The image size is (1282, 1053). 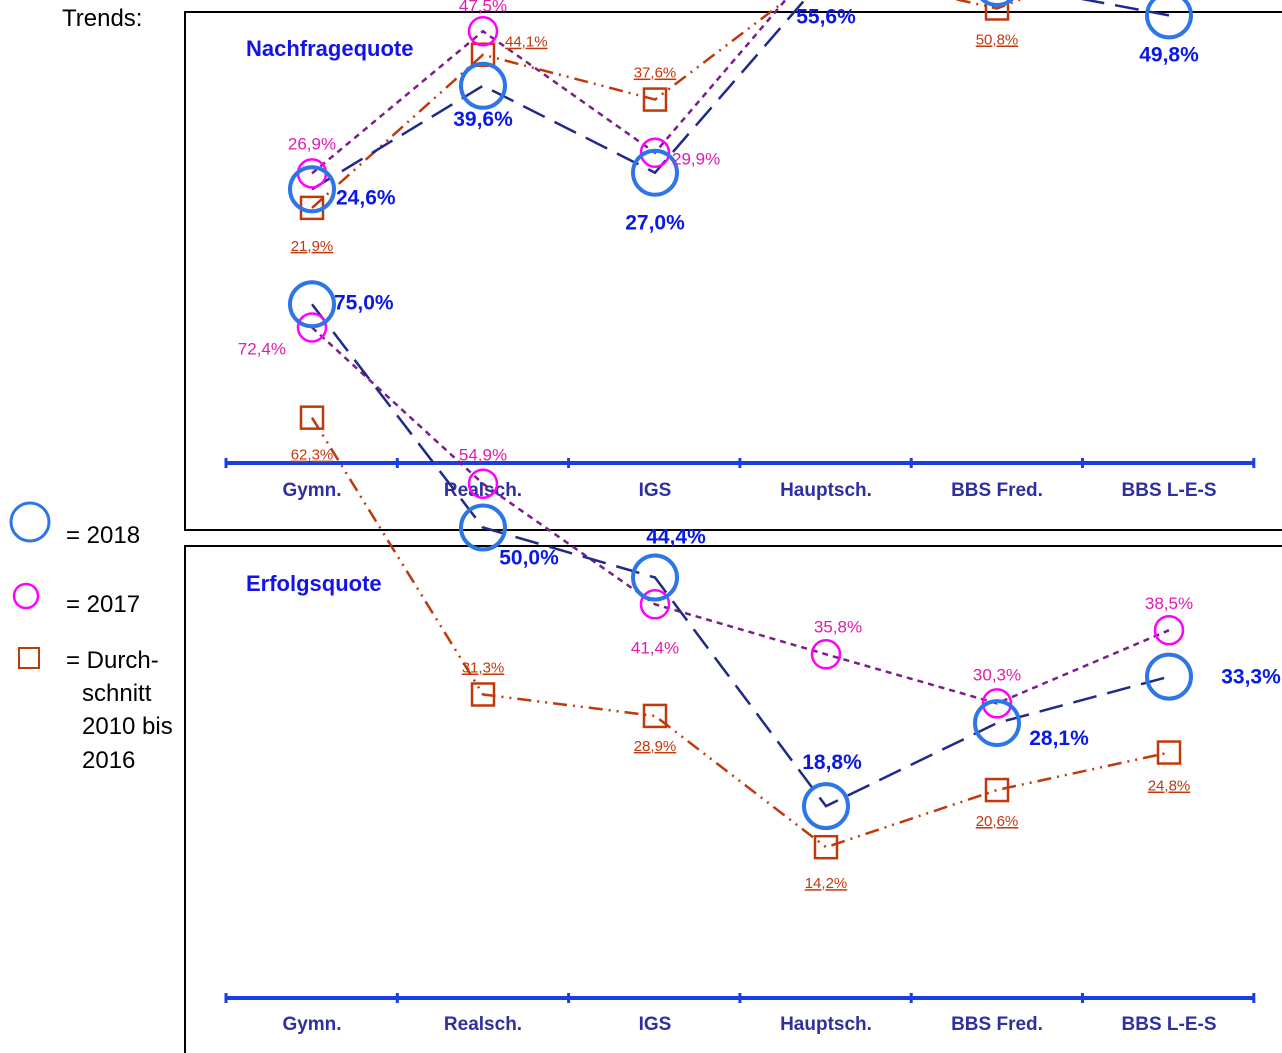 I want to click on erfolg-chart-title: Erfolgsquote, so click(x=314, y=583).